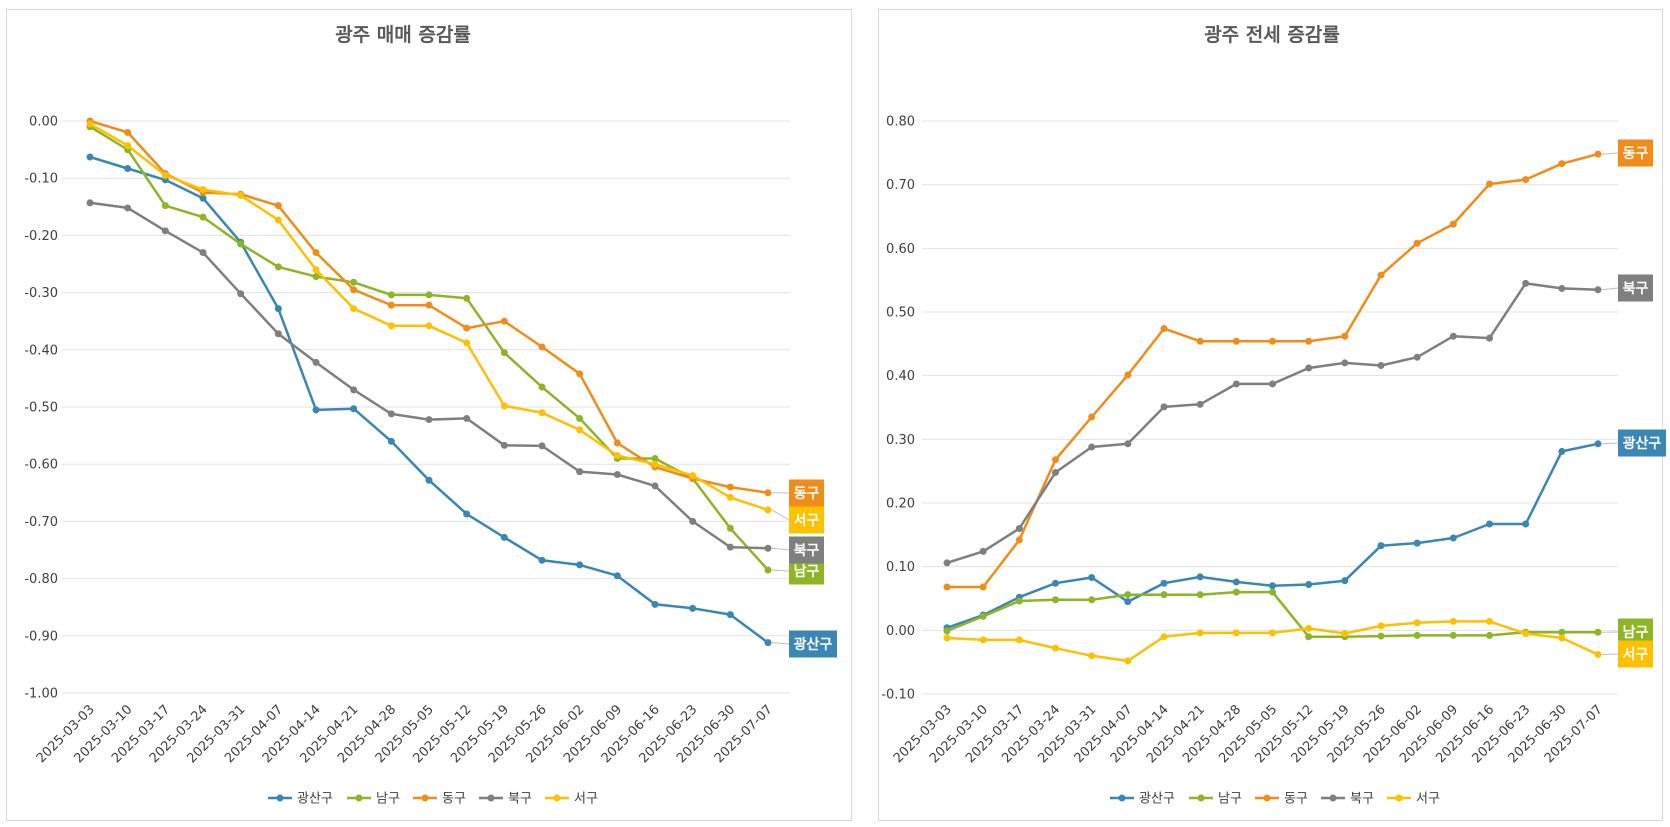  Describe the element at coordinates (1636, 632) in the screenshot. I see `end-label-남구: 남구` at that location.